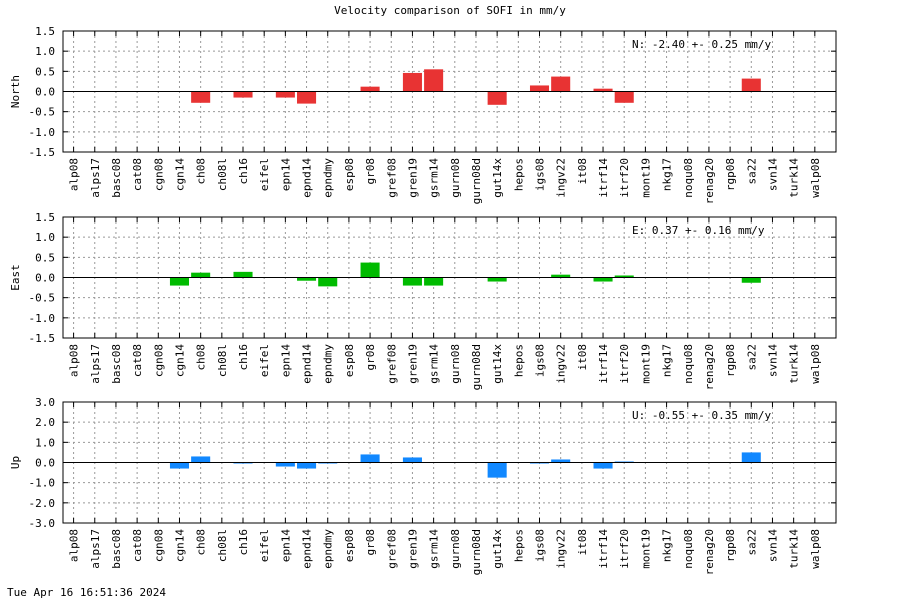 This screenshot has height=600, width=900. What do you see at coordinates (45, 422) in the screenshot?
I see `ytick-label: 2.0` at bounding box center [45, 422].